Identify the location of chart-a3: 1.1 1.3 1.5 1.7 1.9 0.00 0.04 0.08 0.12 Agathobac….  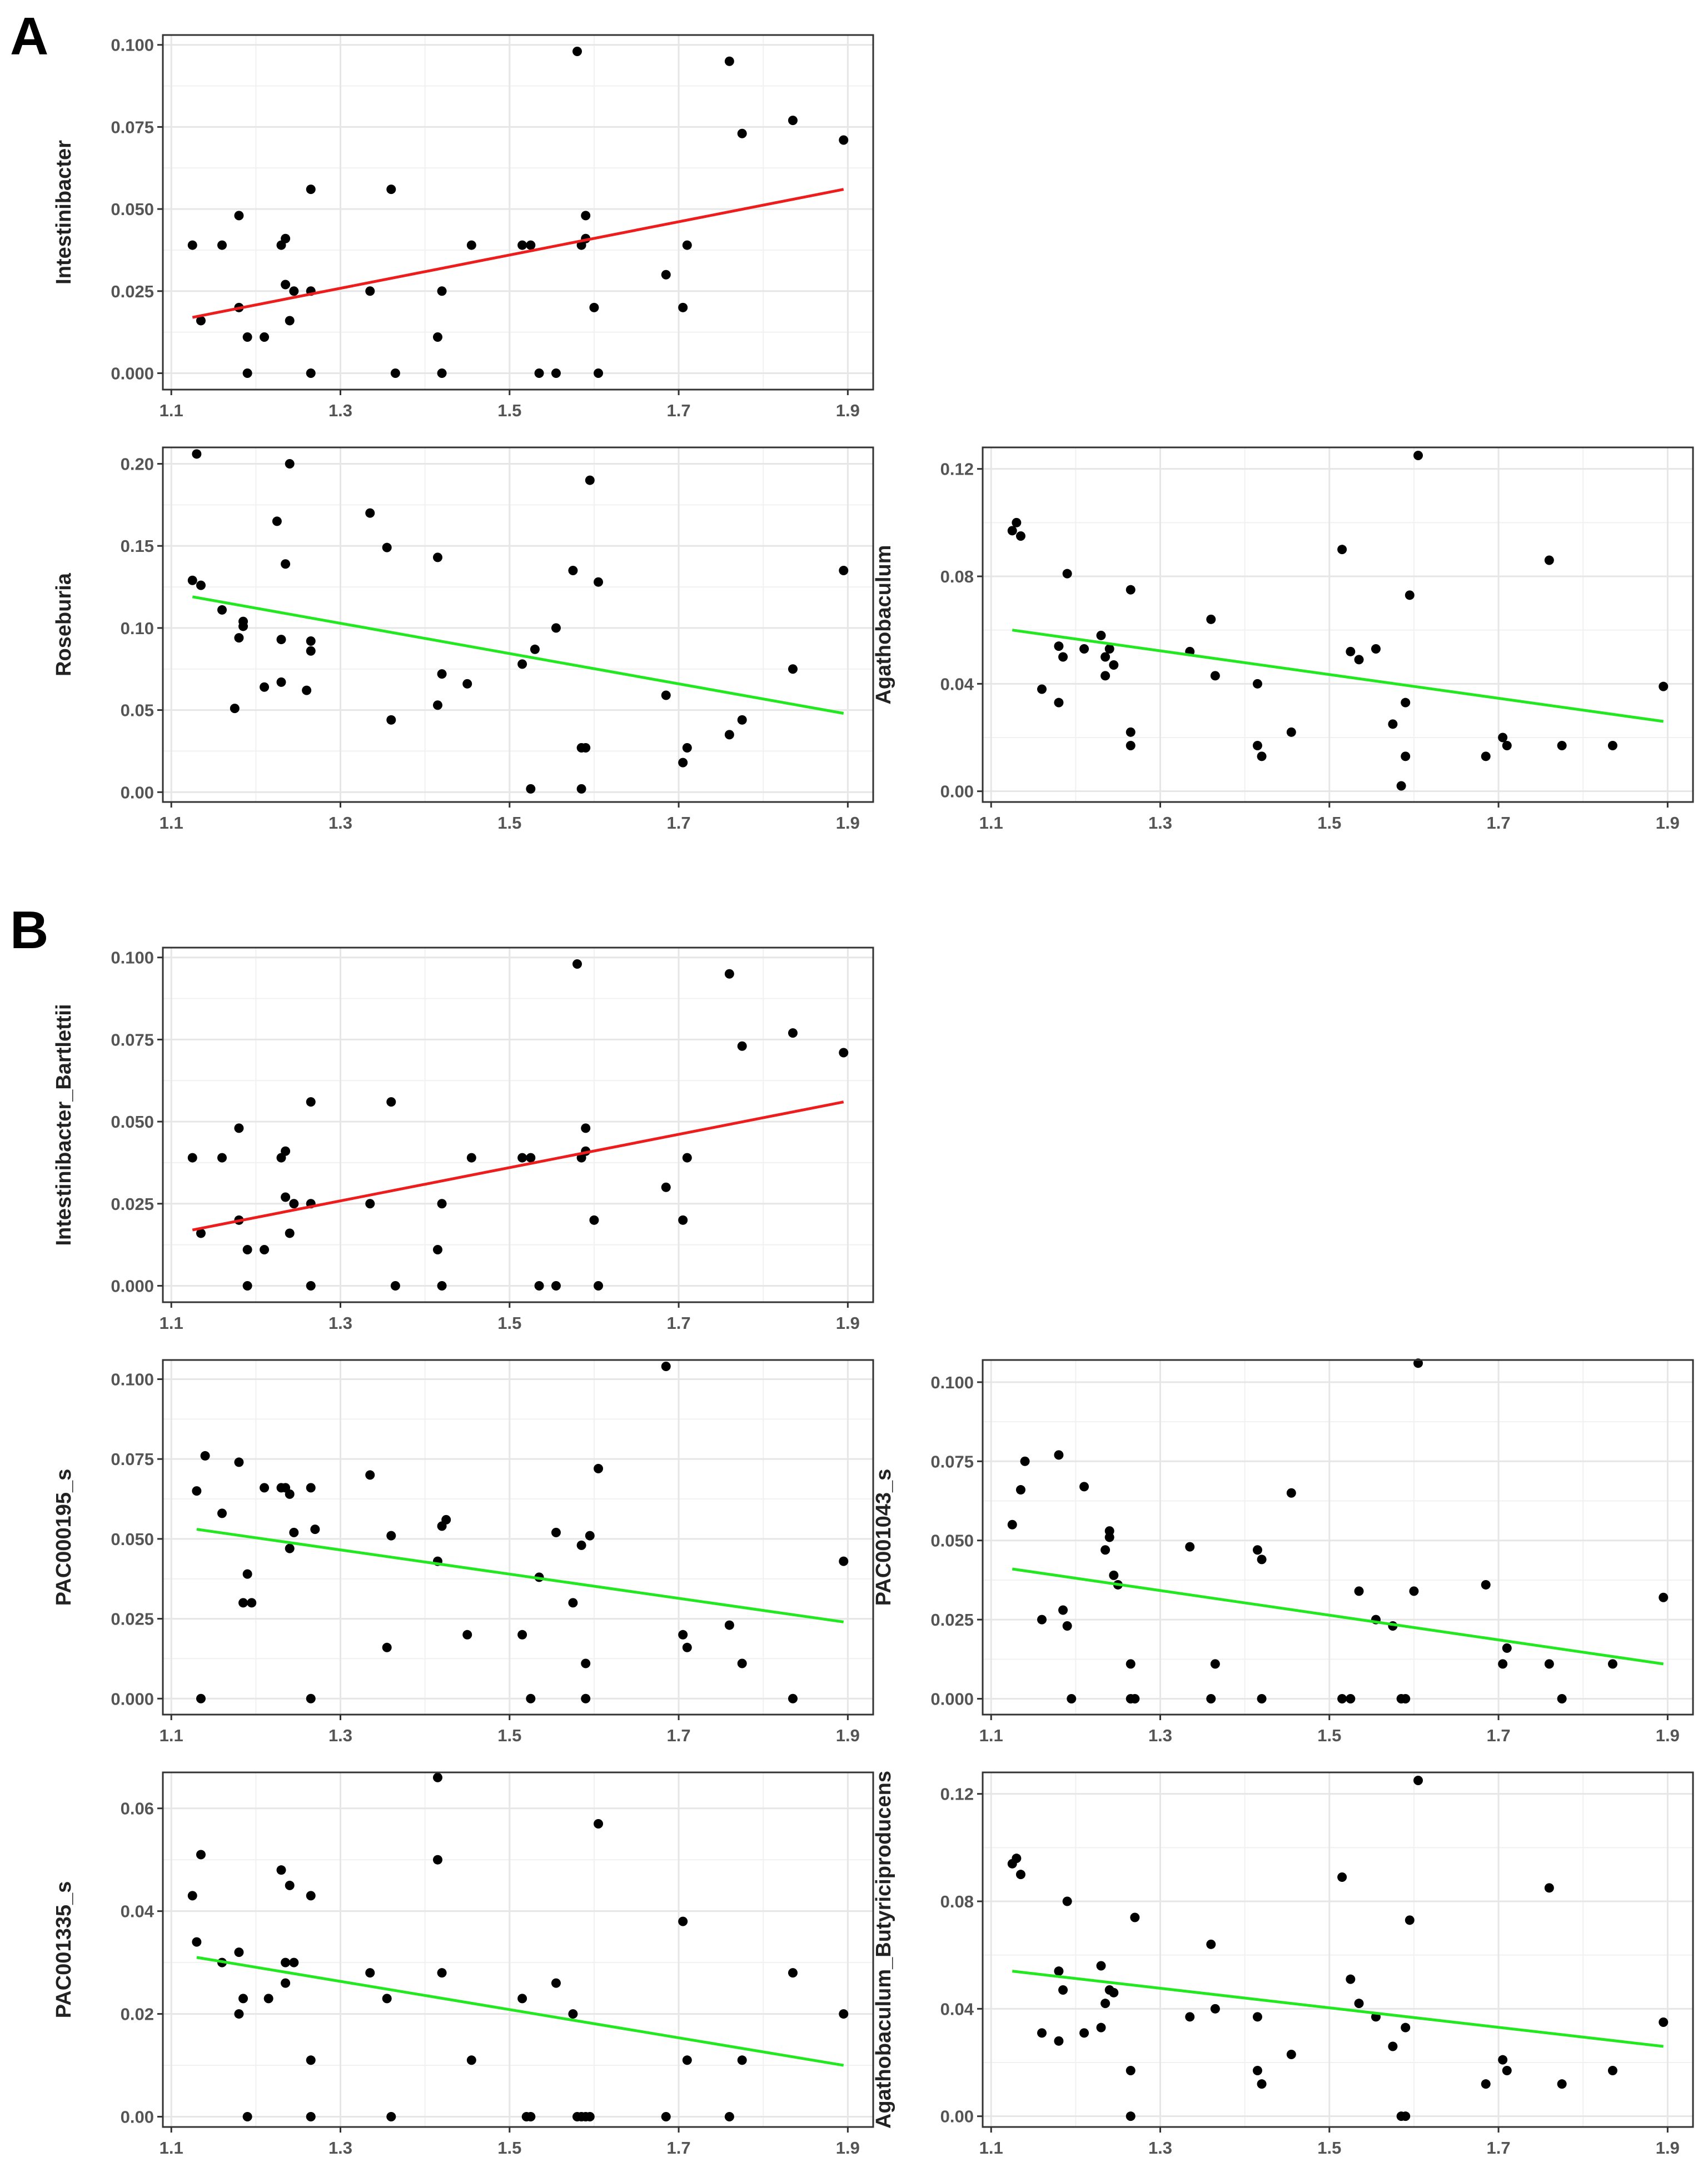
(1283, 639).